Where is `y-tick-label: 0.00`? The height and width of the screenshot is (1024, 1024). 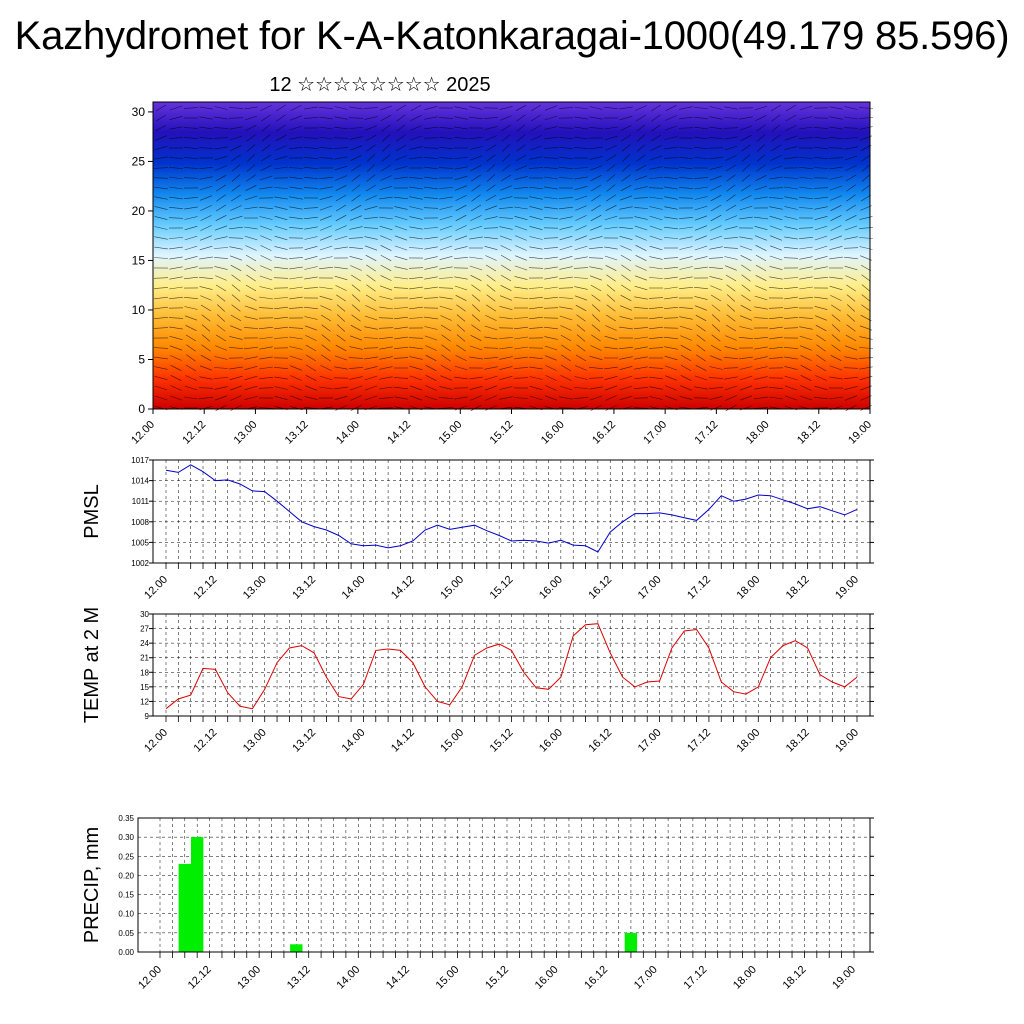 y-tick-label: 0.00 is located at coordinates (126, 952).